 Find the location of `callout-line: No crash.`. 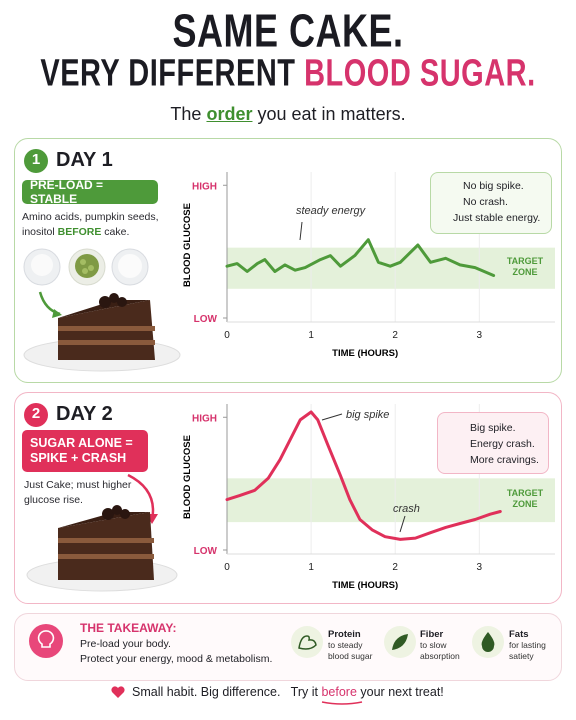

callout-line: No crash. is located at coordinates (485, 202).